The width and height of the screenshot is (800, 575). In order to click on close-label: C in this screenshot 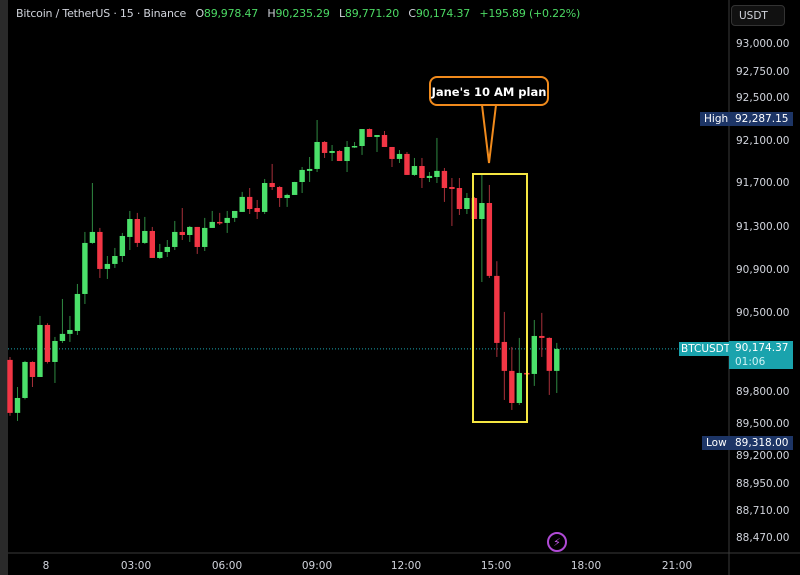, I will do `click(412, 13)`.